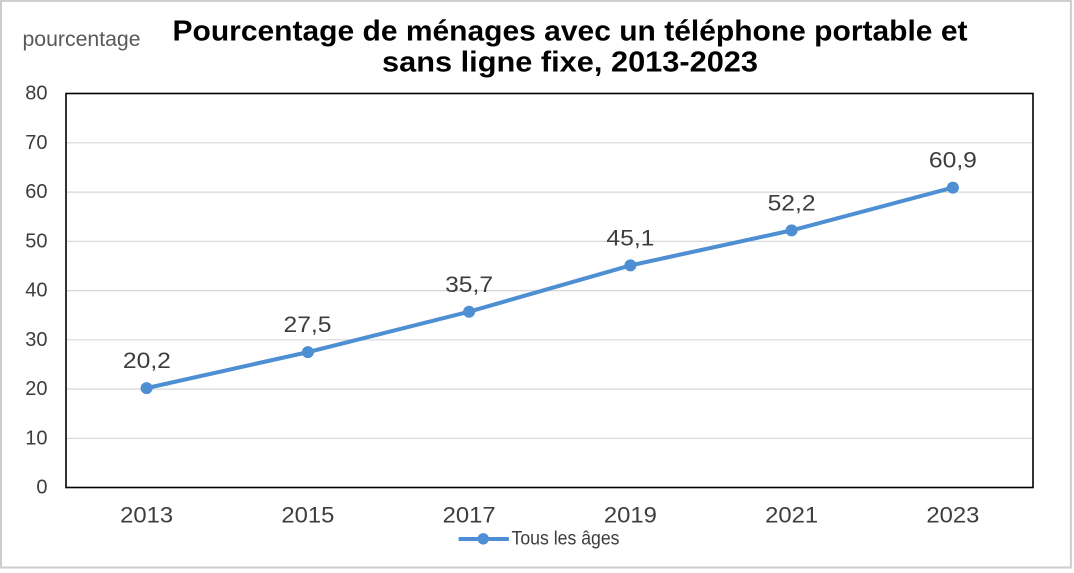 The image size is (1074, 573). What do you see at coordinates (41, 488) in the screenshot?
I see `svg-text: 0` at bounding box center [41, 488].